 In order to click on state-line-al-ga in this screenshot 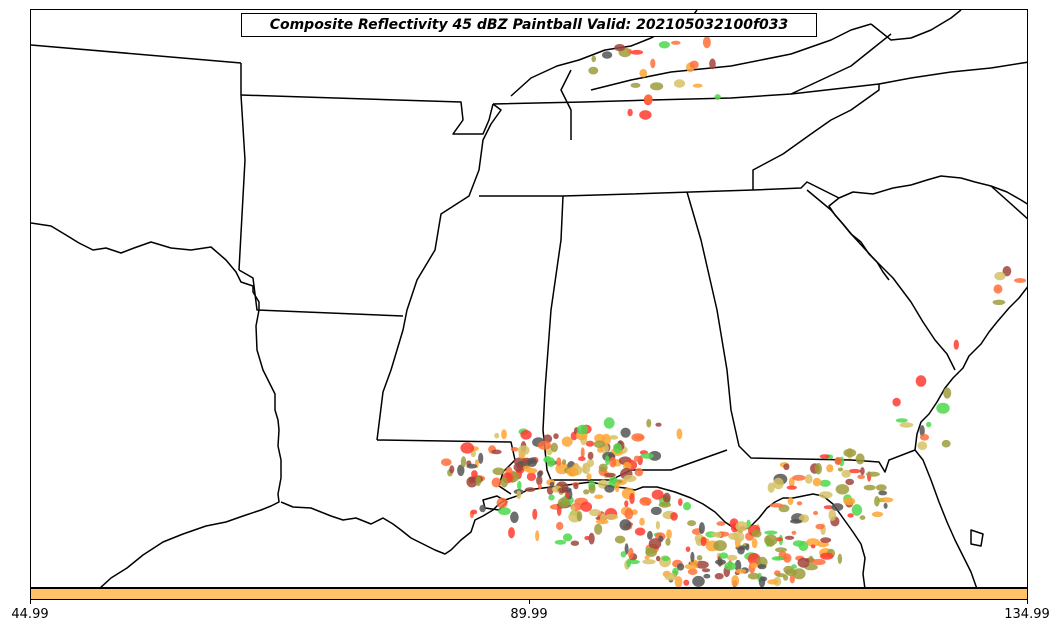, I will do `click(801, 332)`.